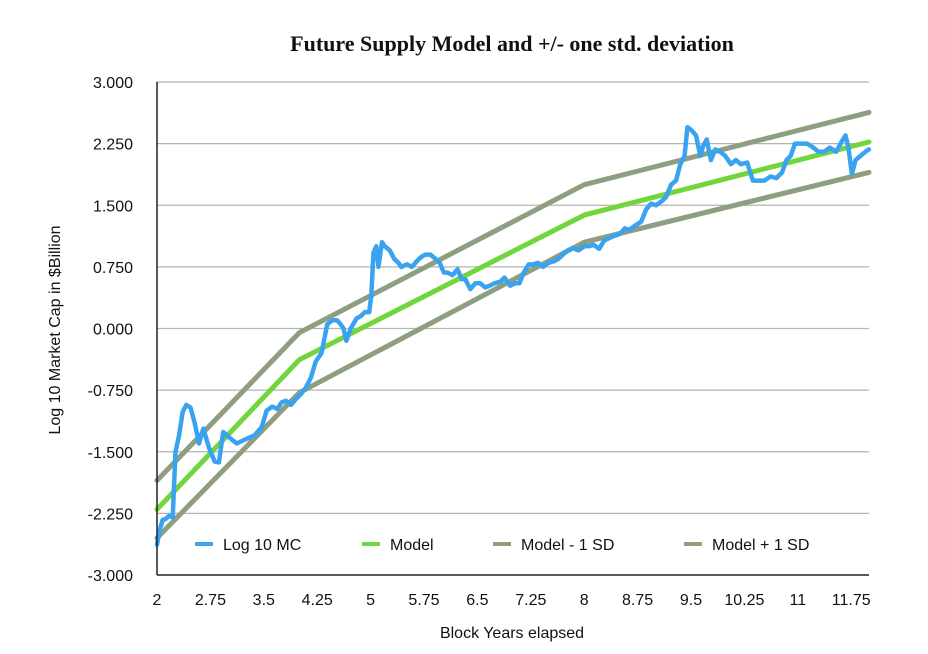 This screenshot has width=928, height=654. Describe the element at coordinates (110, 391) in the screenshot. I see `y-tick-label: -0.750` at that location.